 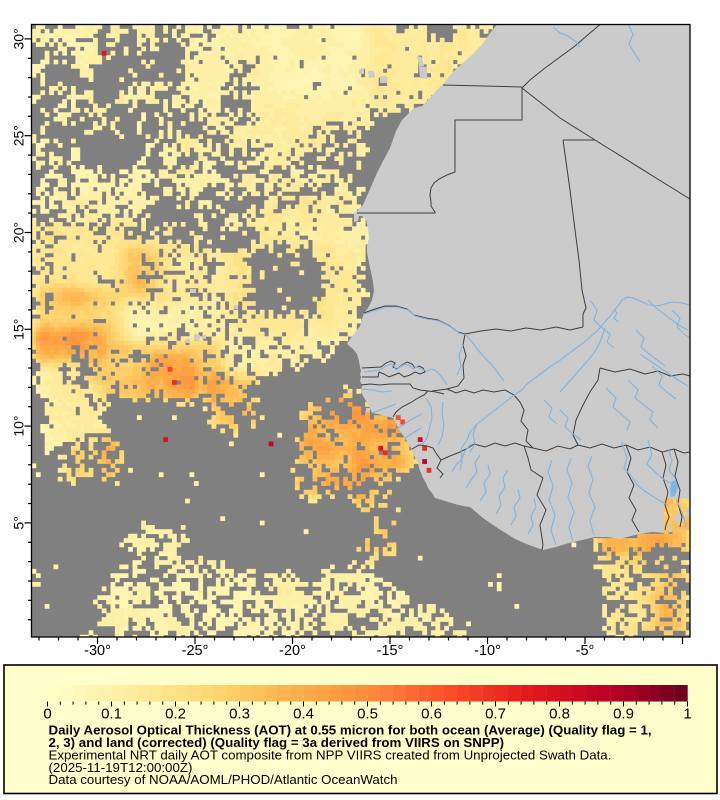 What do you see at coordinates (559, 713) in the screenshot?
I see `svg-text: 0.8` at bounding box center [559, 713].